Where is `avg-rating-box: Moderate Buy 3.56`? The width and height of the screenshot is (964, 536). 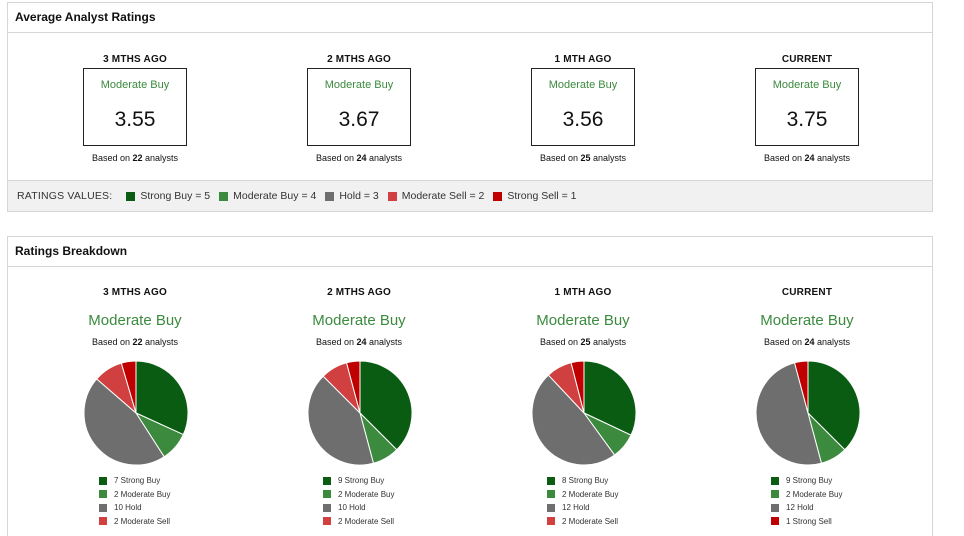 avg-rating-box: Moderate Buy 3.56 is located at coordinates (583, 107).